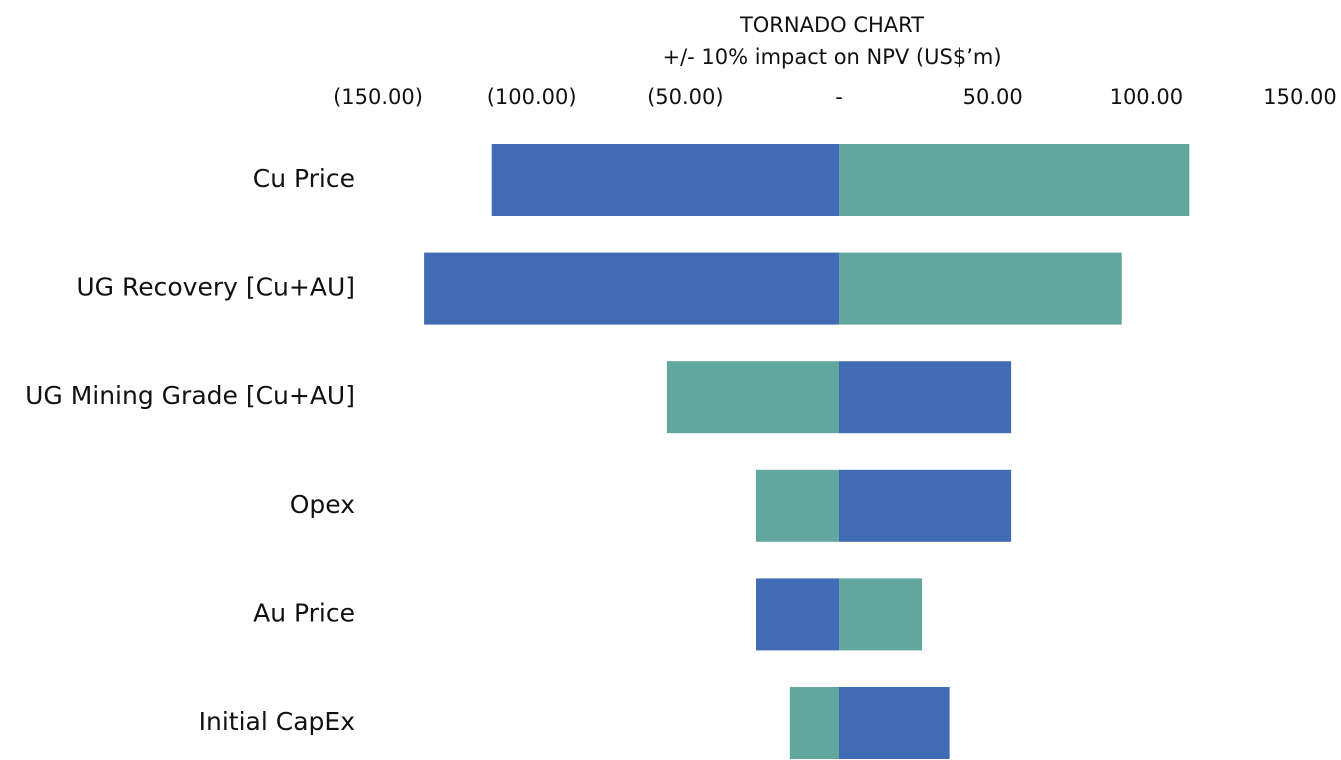  Describe the element at coordinates (839, 97) in the screenshot. I see `x-tick-label: -` at that location.